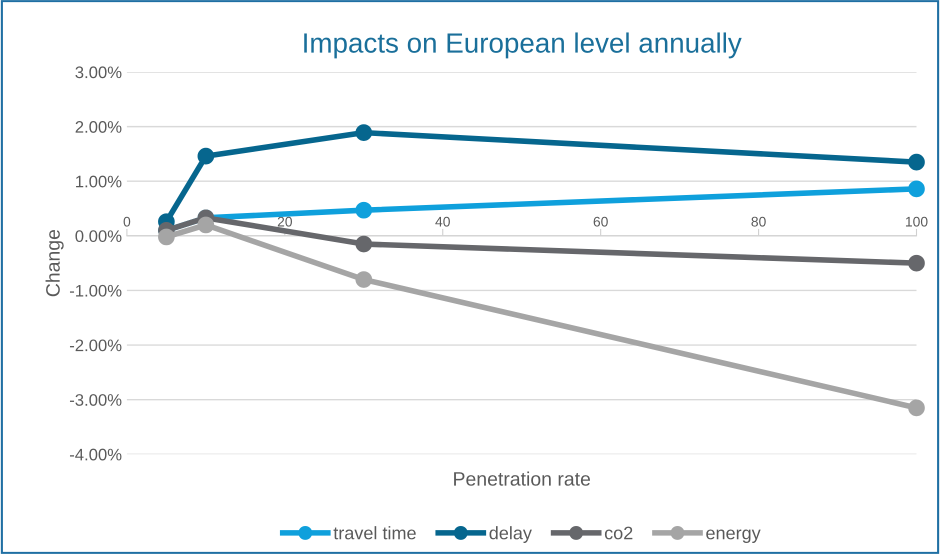 This screenshot has height=554, width=940. I want to click on y-tick-label: -1.00%, so click(96, 290).